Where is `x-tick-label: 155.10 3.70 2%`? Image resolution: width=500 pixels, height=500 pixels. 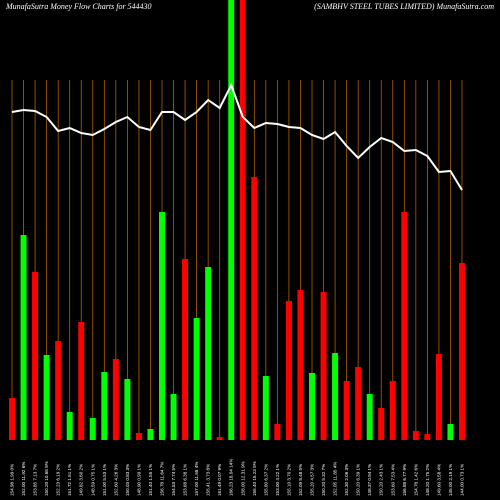 x-tick-label: 155.10 3.70 2% is located at coordinates (288, 480).